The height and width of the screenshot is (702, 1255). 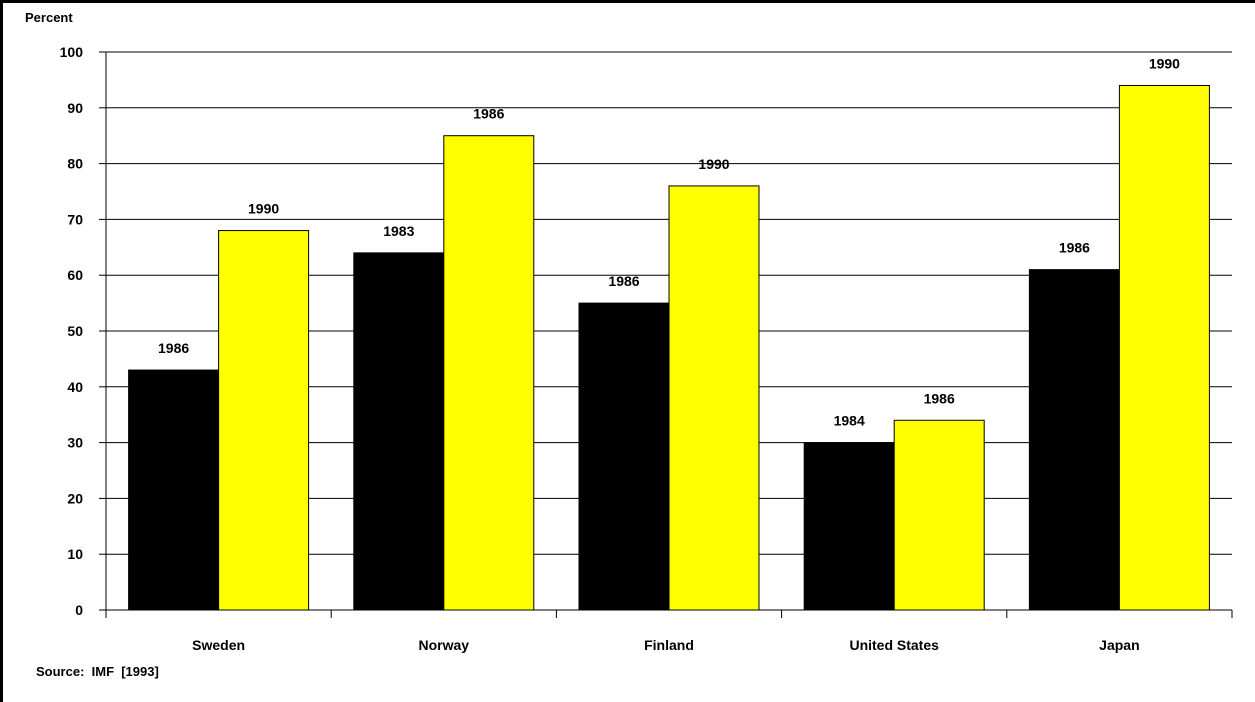 I want to click on y-tick-label: 90, so click(x=75, y=108).